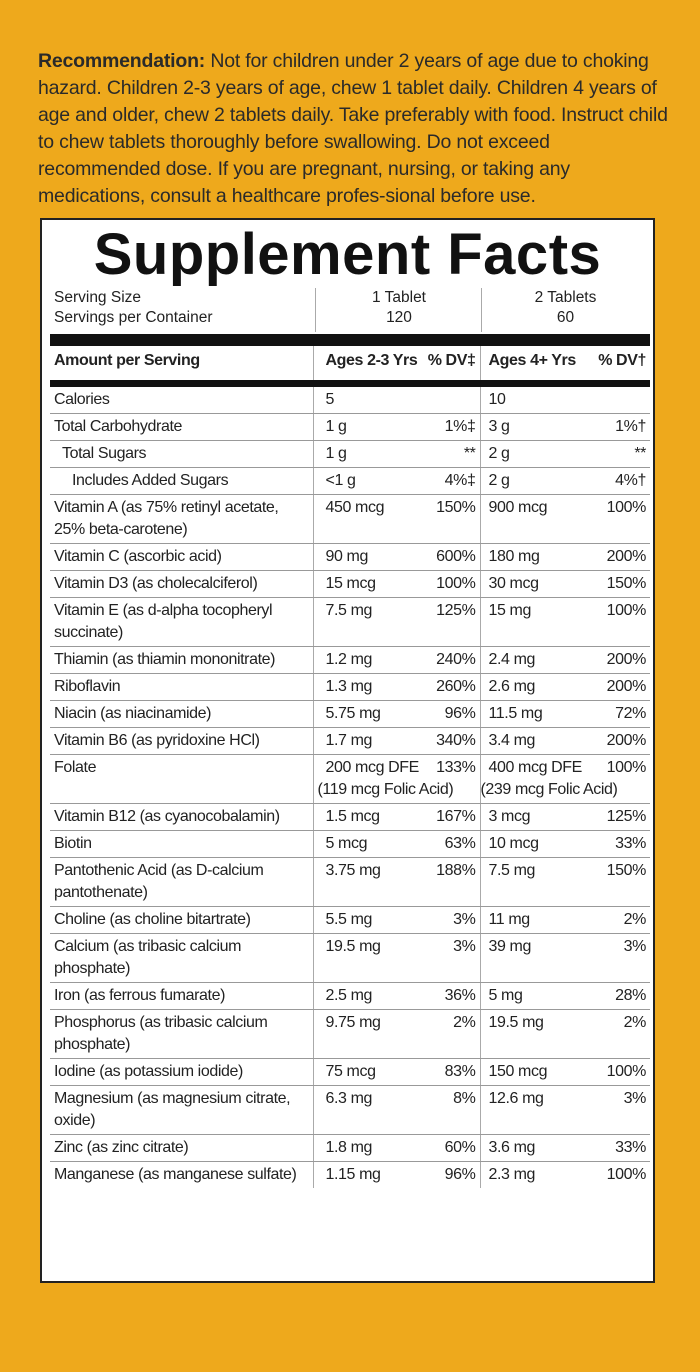 The width and height of the screenshot is (700, 1372). Describe the element at coordinates (531, 741) in the screenshot. I see `amount: 3.4 mg` at that location.